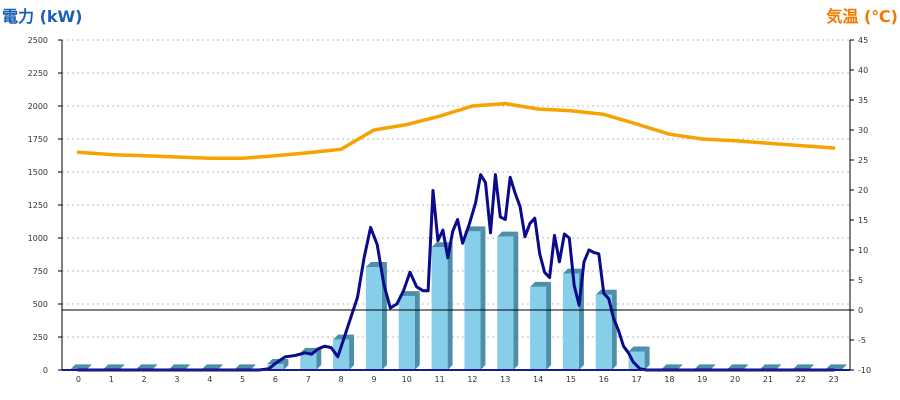 The height and width of the screenshot is (400, 900). What do you see at coordinates (538, 379) in the screenshot?
I see `x-tick-label: 14` at bounding box center [538, 379].